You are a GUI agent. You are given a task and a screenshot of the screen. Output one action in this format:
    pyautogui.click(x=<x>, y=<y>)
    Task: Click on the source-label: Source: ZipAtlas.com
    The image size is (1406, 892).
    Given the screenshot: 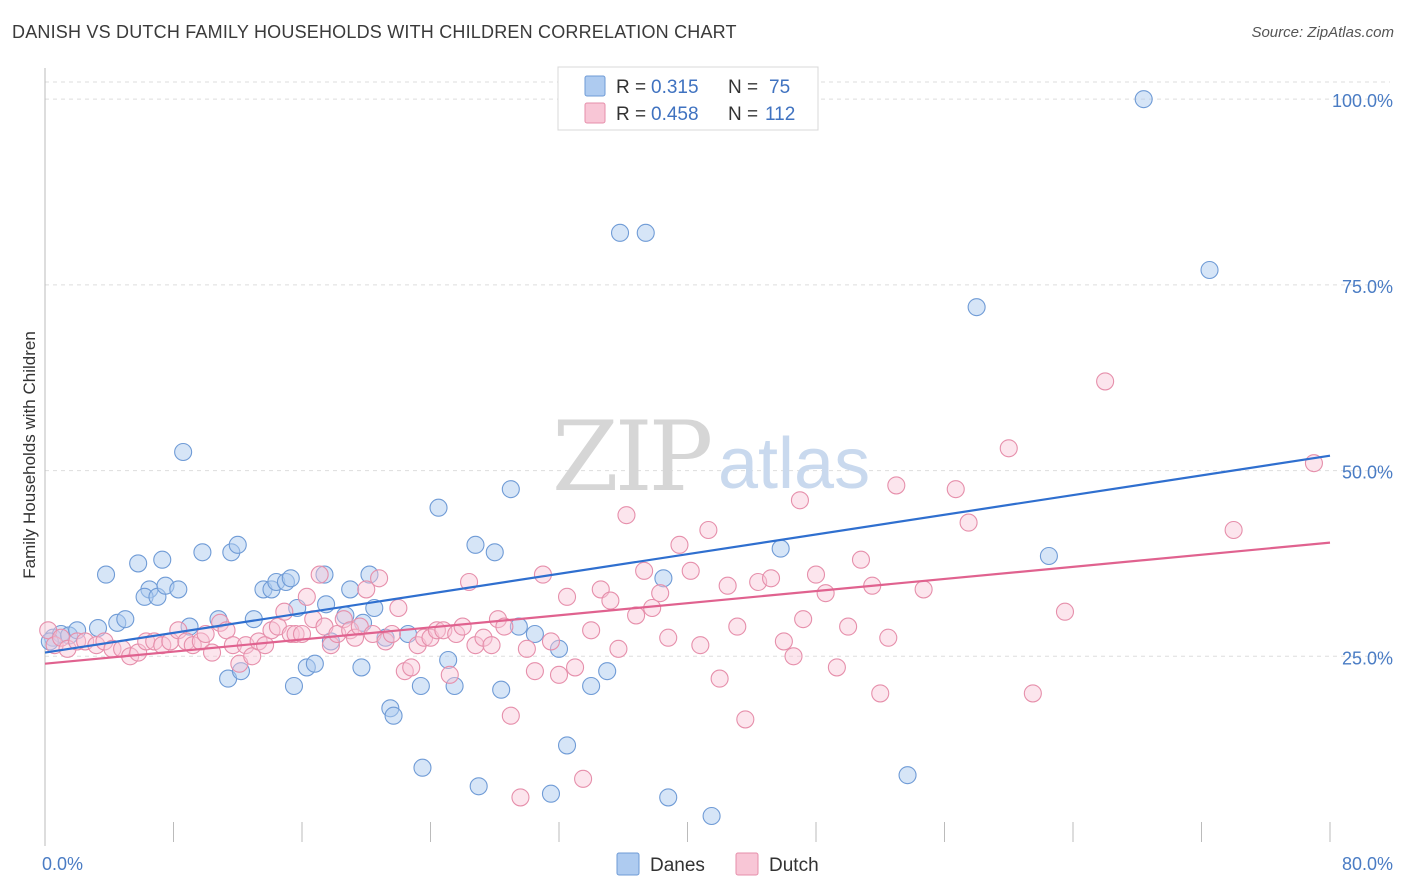 What is the action you would take?
    pyautogui.click(x=1322, y=32)
    